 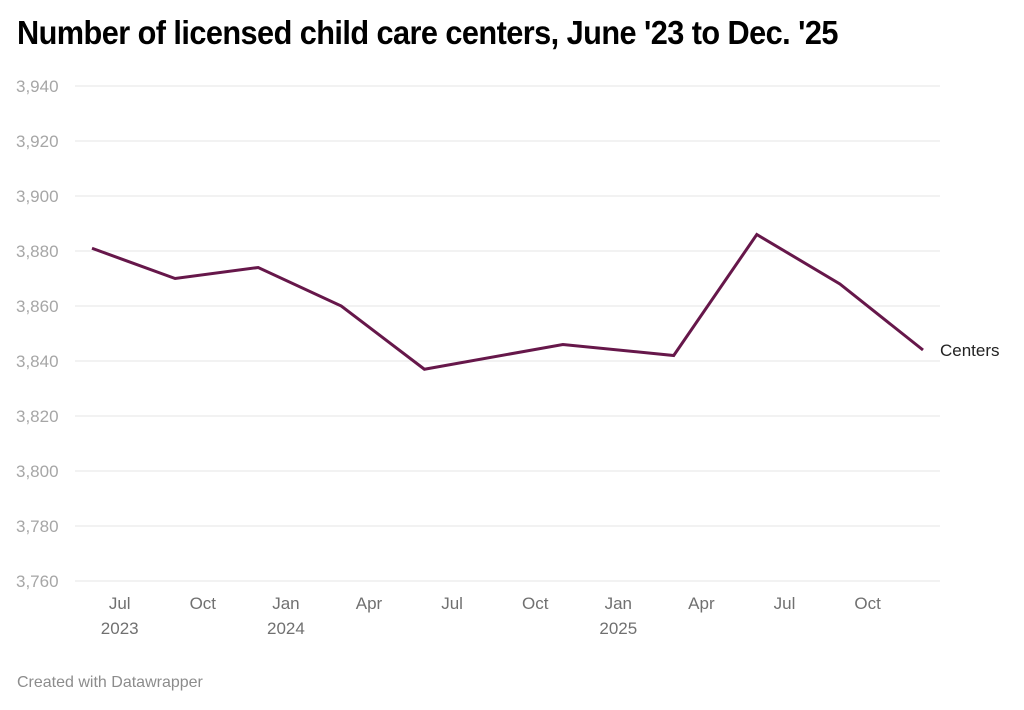 What do you see at coordinates (970, 350) in the screenshot?
I see `series-end-label: Centers` at bounding box center [970, 350].